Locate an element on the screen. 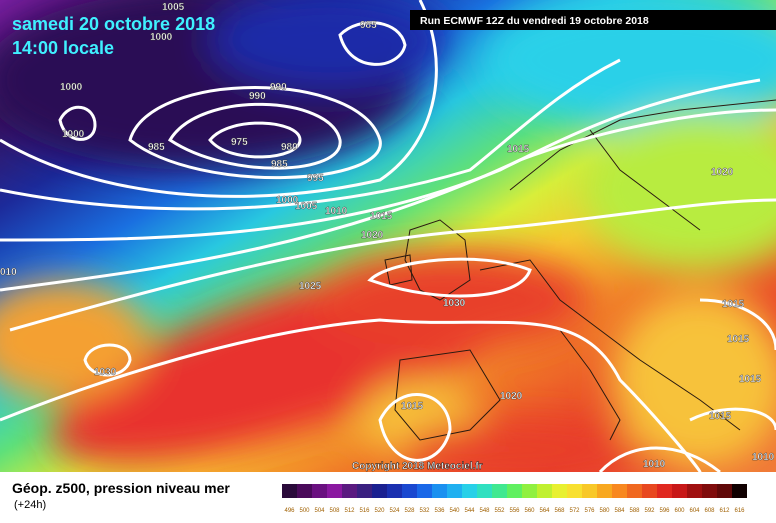 This screenshot has width=776, height=523. scale-label: 560 is located at coordinates (529, 511).